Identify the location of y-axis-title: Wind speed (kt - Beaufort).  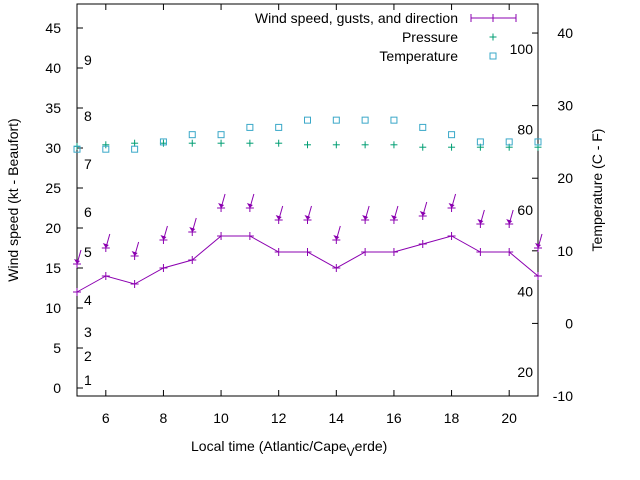
(13, 199).